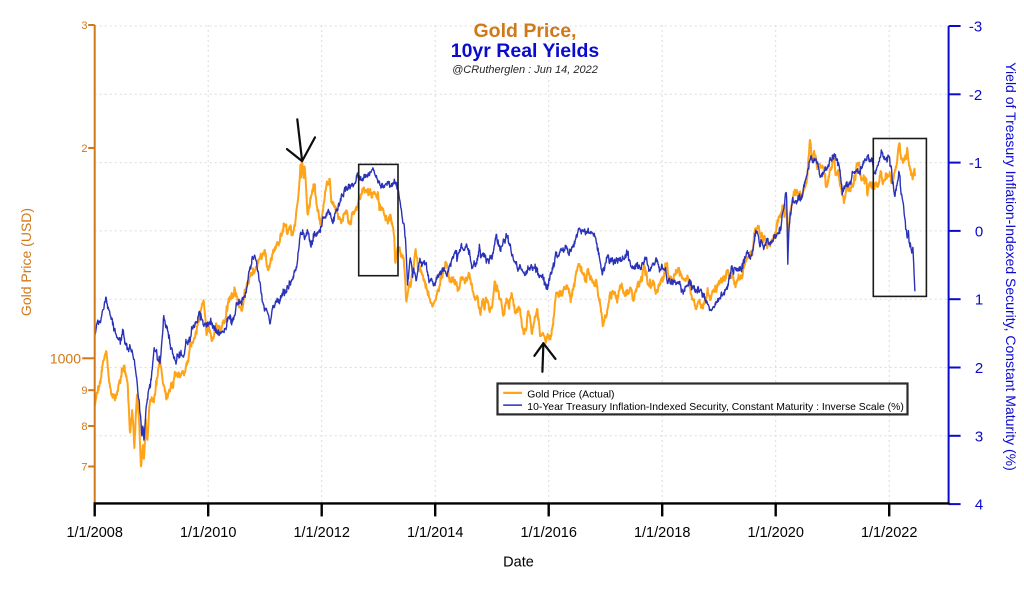 Image resolution: width=1024 pixels, height=589 pixels. What do you see at coordinates (525, 51) in the screenshot?
I see `svg-text: 10yr Real Yields` at bounding box center [525, 51].